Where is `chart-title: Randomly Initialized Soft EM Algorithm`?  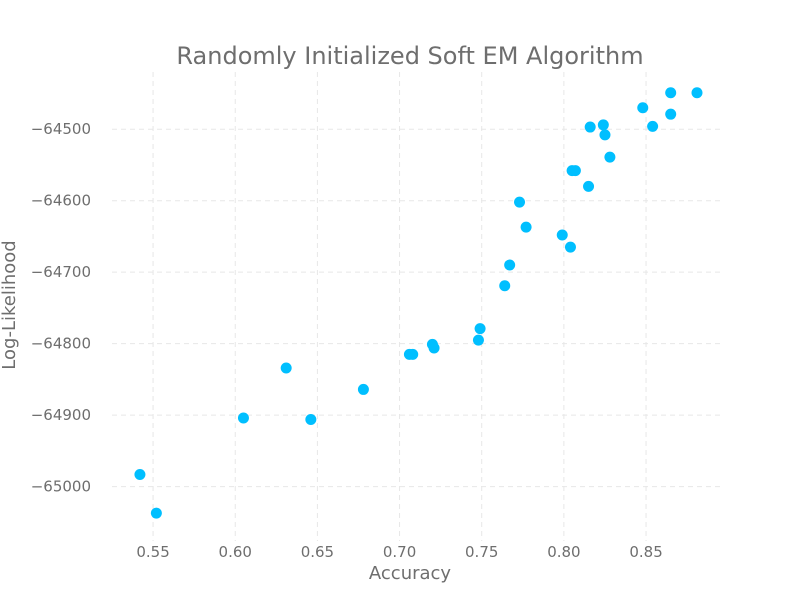 chart-title: Randomly Initialized Soft EM Algorithm is located at coordinates (409, 56).